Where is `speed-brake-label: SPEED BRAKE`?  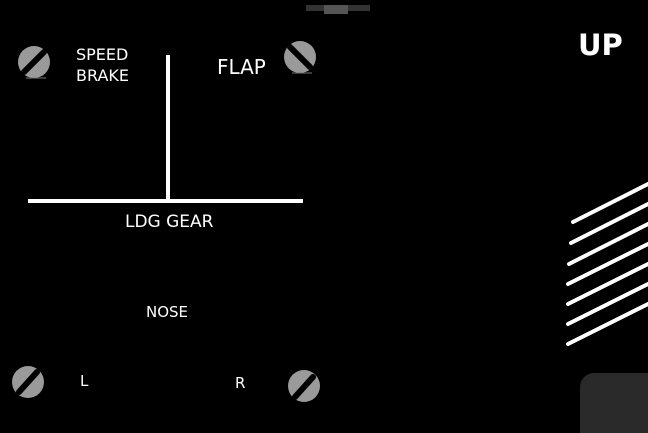
speed-brake-label: SPEED BRAKE is located at coordinates (102, 65).